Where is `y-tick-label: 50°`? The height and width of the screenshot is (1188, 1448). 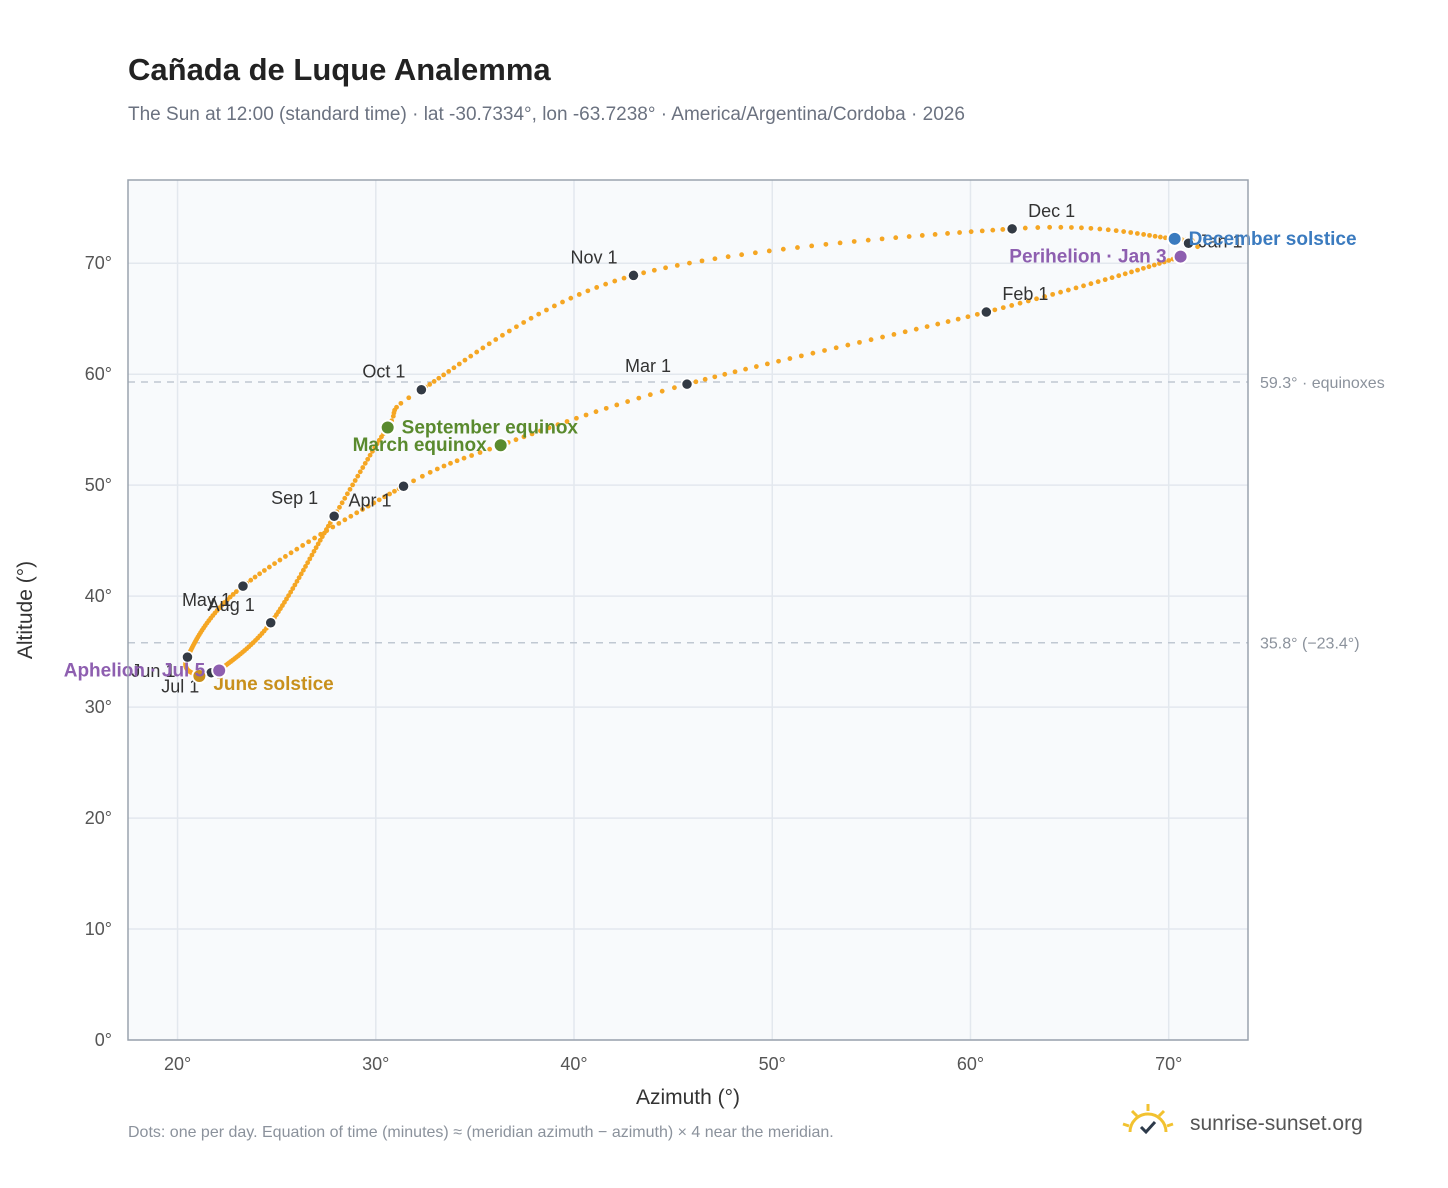 y-tick-label: 50° is located at coordinates (98, 485).